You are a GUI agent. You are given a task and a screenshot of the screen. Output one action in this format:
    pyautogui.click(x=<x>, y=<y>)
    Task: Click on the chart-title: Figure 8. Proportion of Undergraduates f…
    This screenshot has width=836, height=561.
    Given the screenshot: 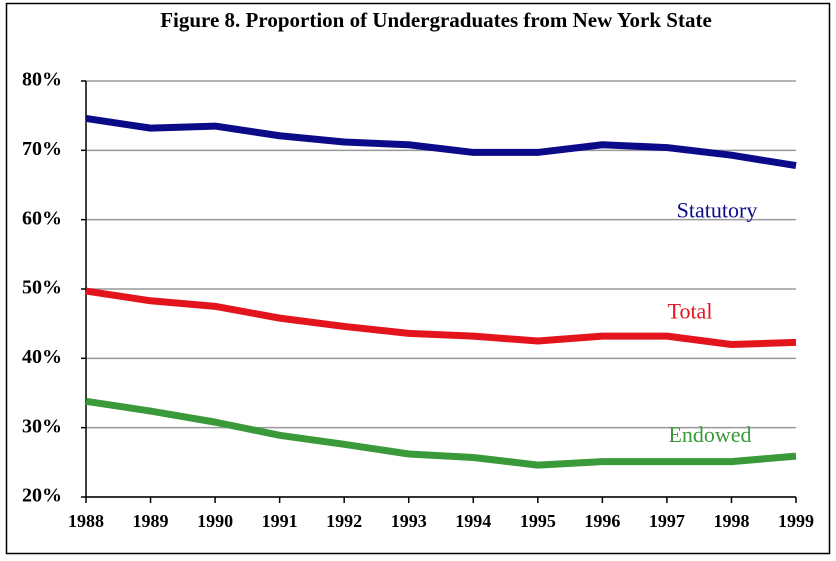 What is the action you would take?
    pyautogui.click(x=436, y=20)
    